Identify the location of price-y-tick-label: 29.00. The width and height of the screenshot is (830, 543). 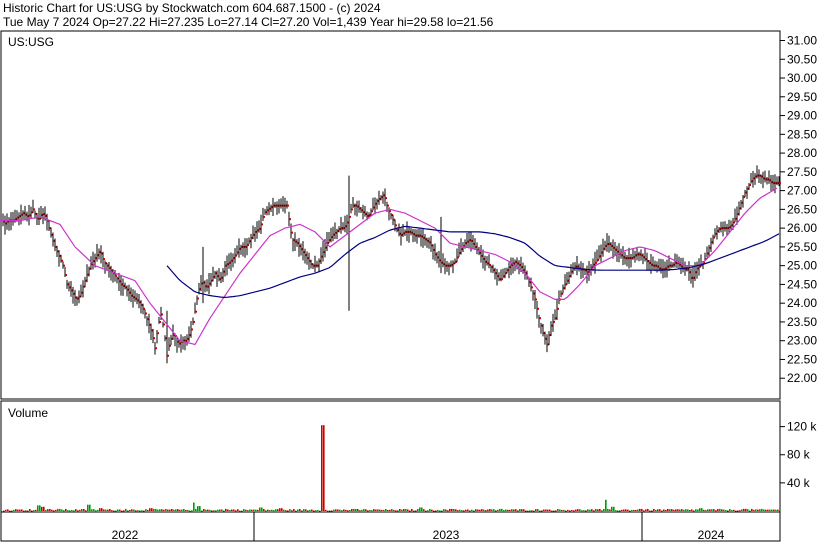
(802, 116).